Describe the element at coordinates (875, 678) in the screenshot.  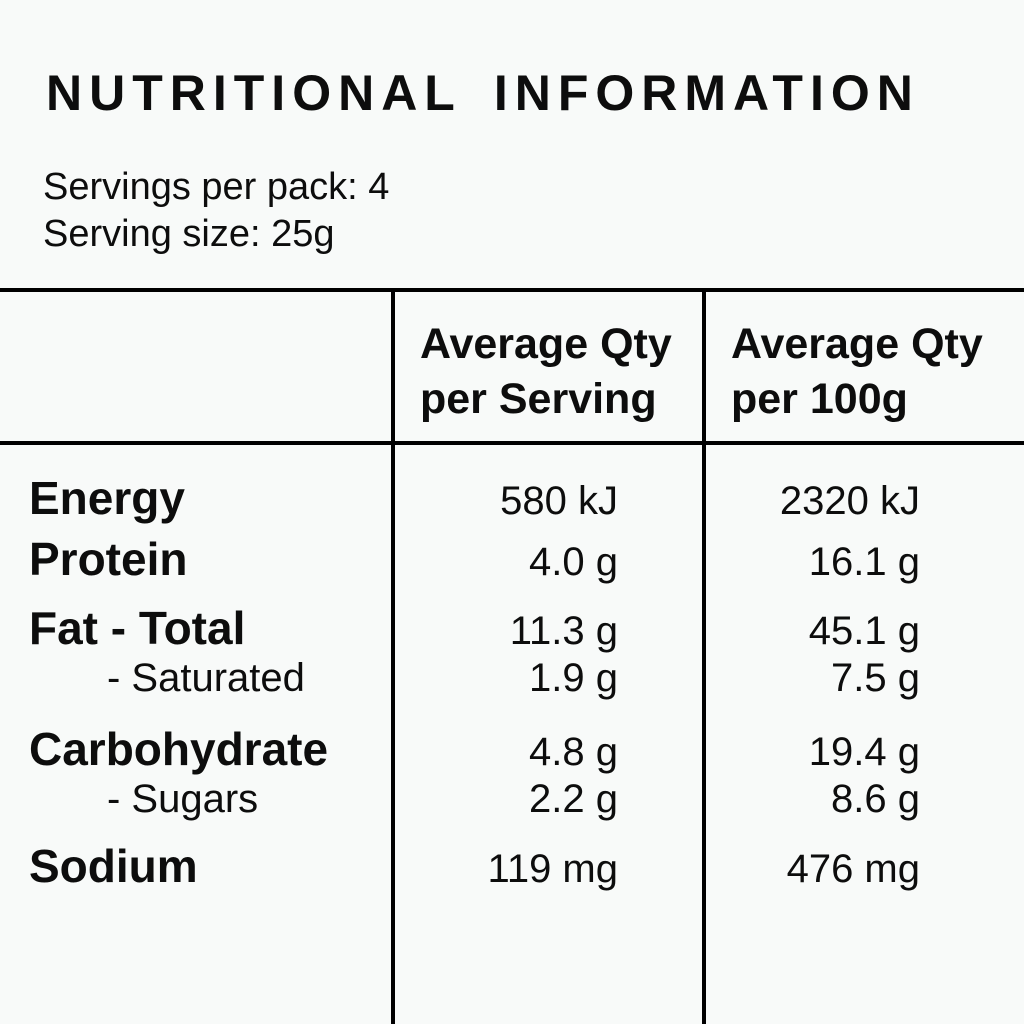
I see `value-per-100g: 7.5 g` at that location.